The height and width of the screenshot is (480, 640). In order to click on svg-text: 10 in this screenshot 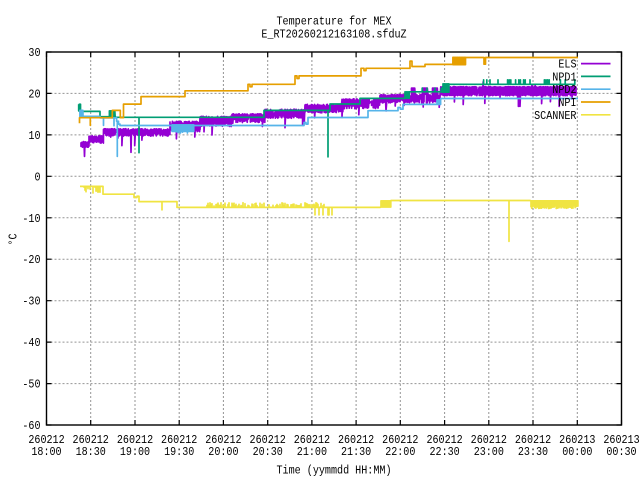, I will do `click(34, 136)`.